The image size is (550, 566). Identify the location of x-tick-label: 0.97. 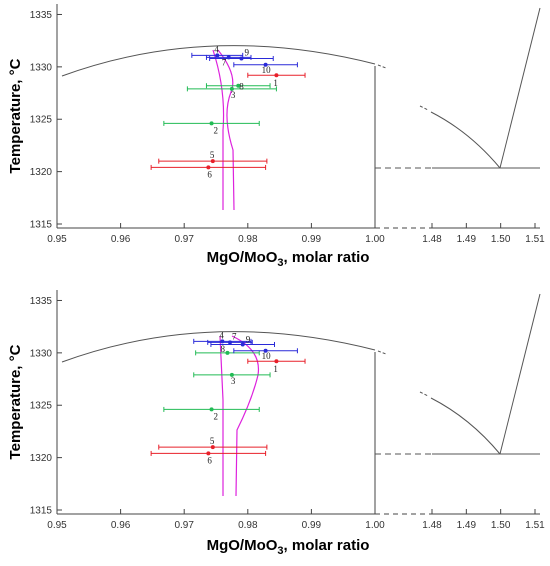
(184, 525).